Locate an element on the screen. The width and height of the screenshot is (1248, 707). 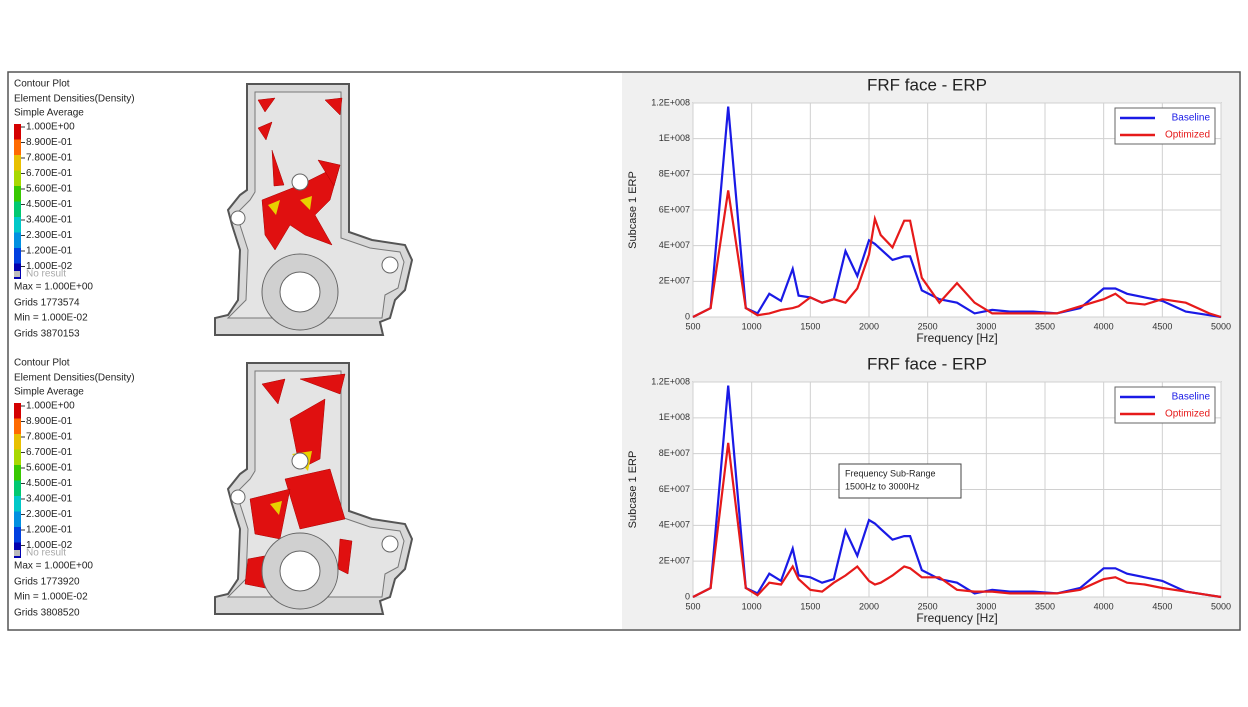
no-result-swatch is located at coordinates (17, 553).